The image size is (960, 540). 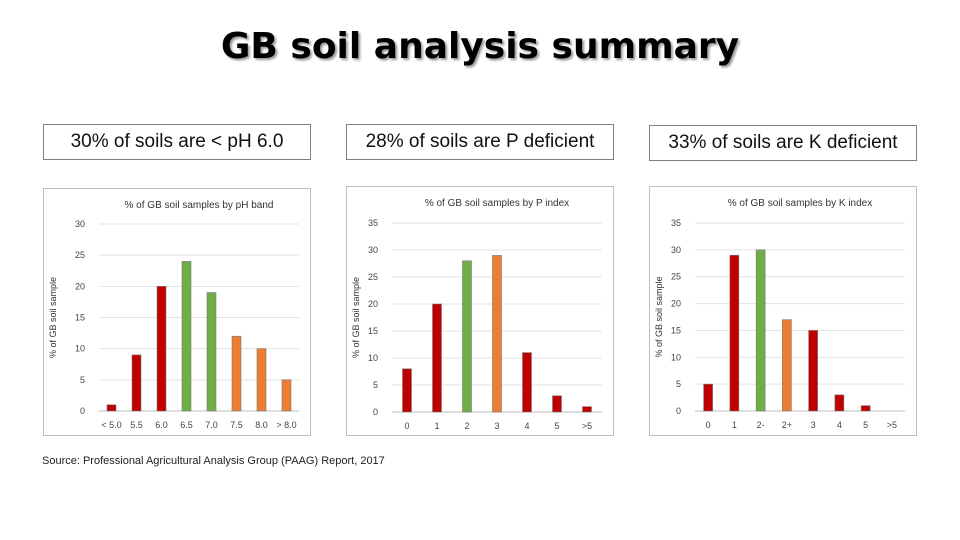 What do you see at coordinates (161, 425) in the screenshot?
I see `x-tick-label: 6.0` at bounding box center [161, 425].